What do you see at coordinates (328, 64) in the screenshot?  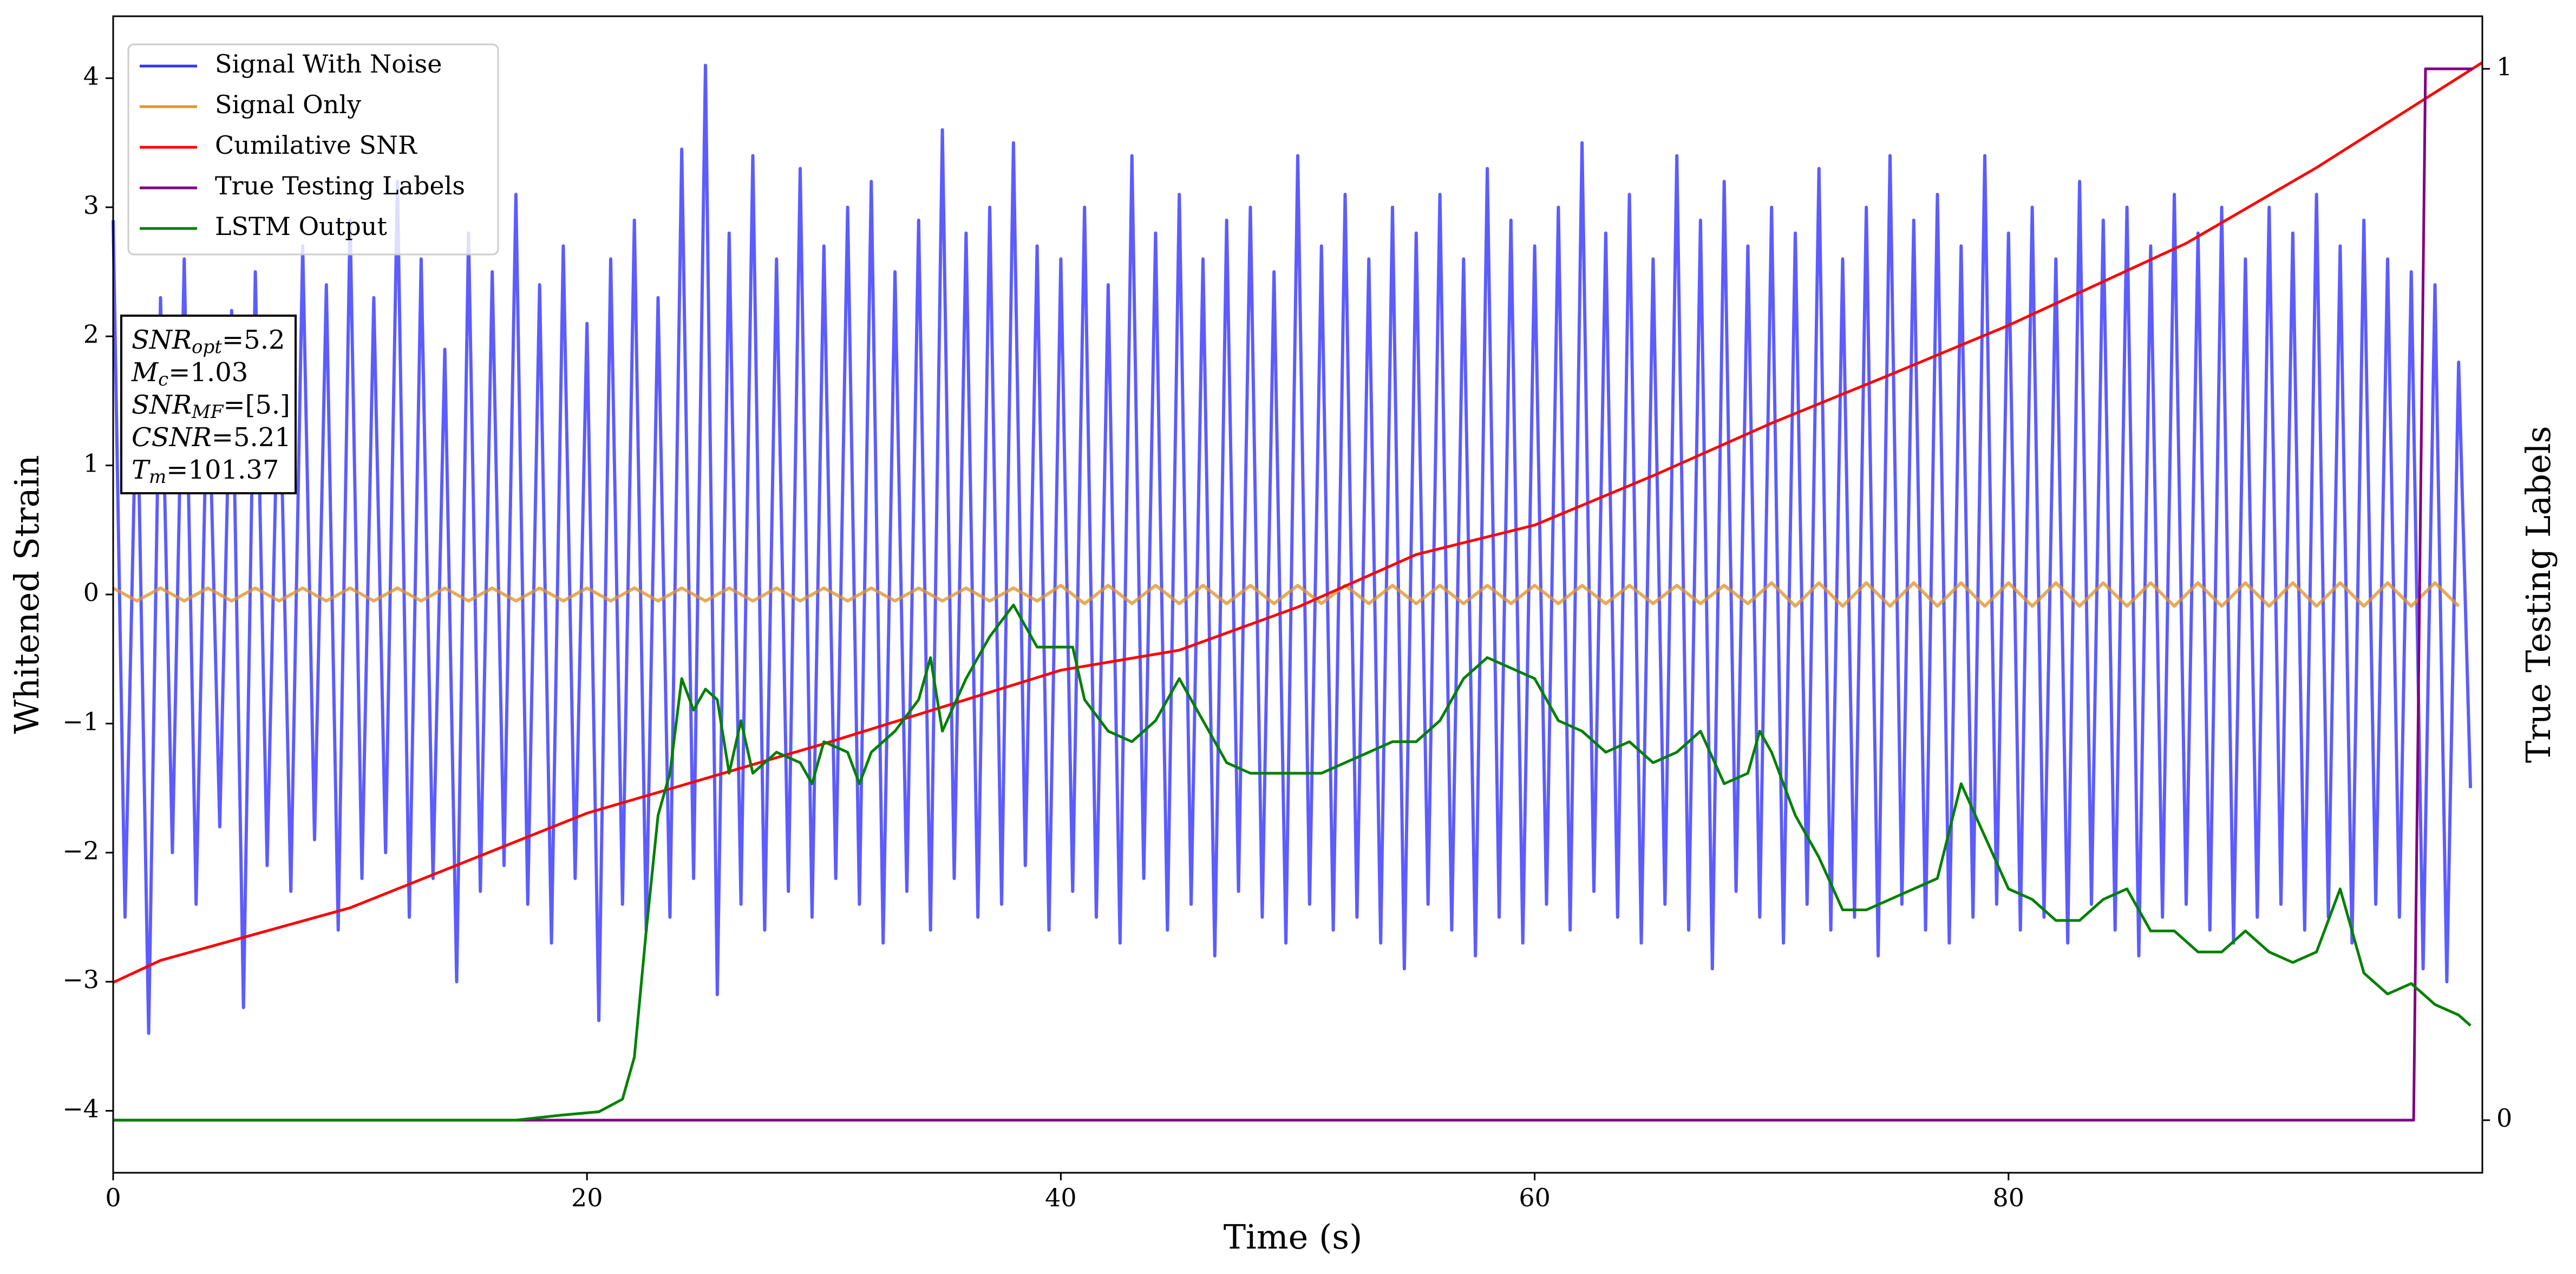 I see `legend-label: Signal With Noise` at bounding box center [328, 64].